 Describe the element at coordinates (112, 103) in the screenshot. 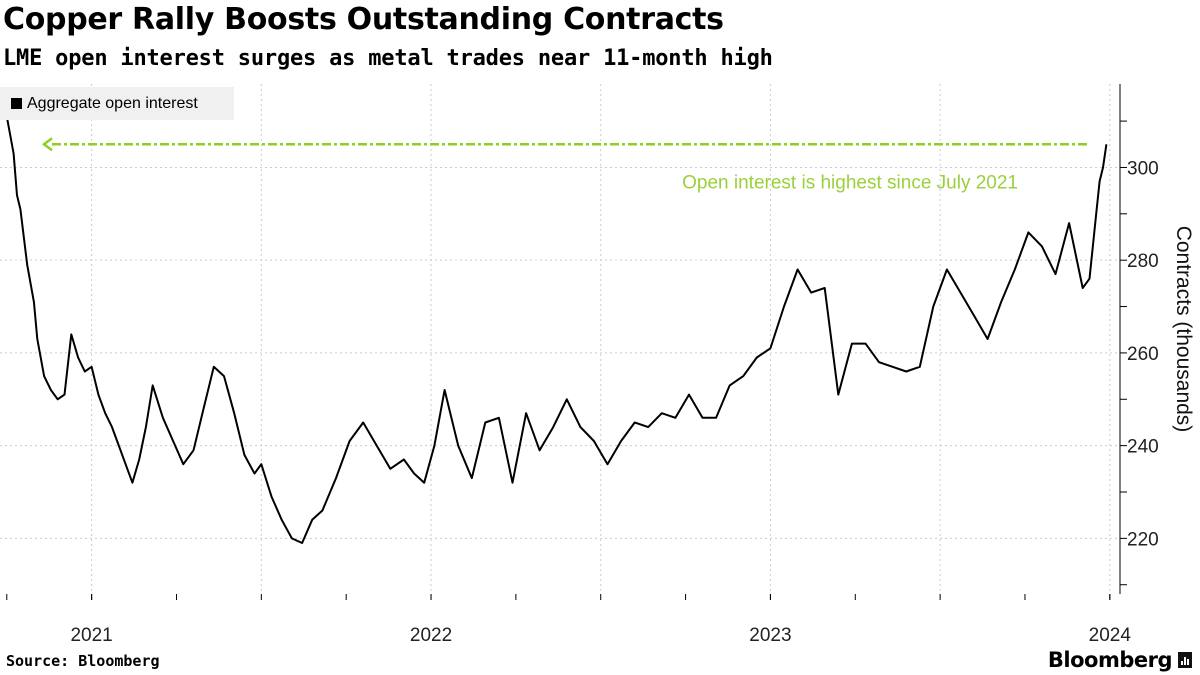

I see `legend-label: Aggregate open interest` at that location.